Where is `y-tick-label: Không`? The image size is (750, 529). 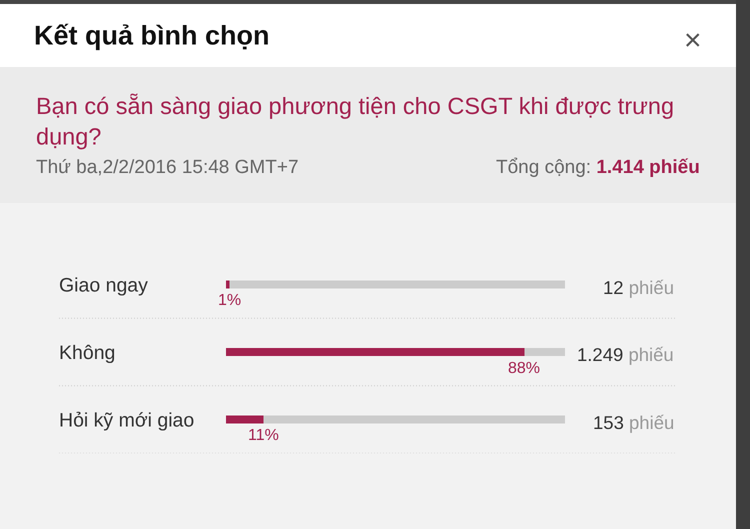
y-tick-label: Không is located at coordinates (87, 353).